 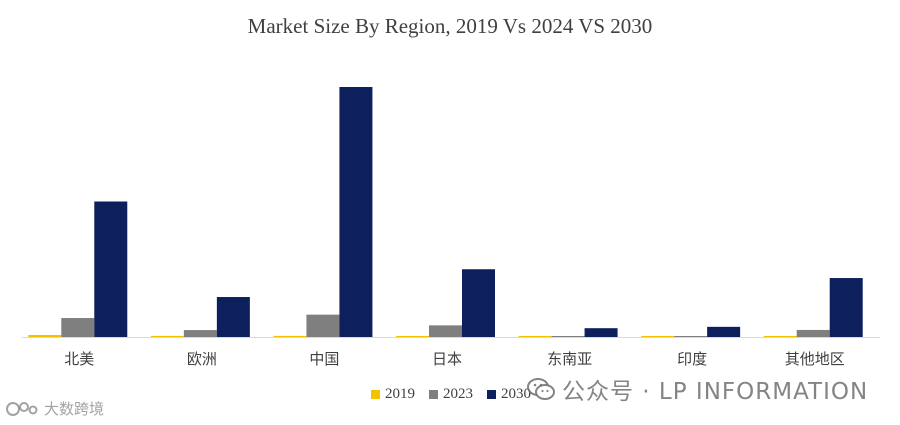 I want to click on x-tick-label: 北美, so click(x=79, y=359).